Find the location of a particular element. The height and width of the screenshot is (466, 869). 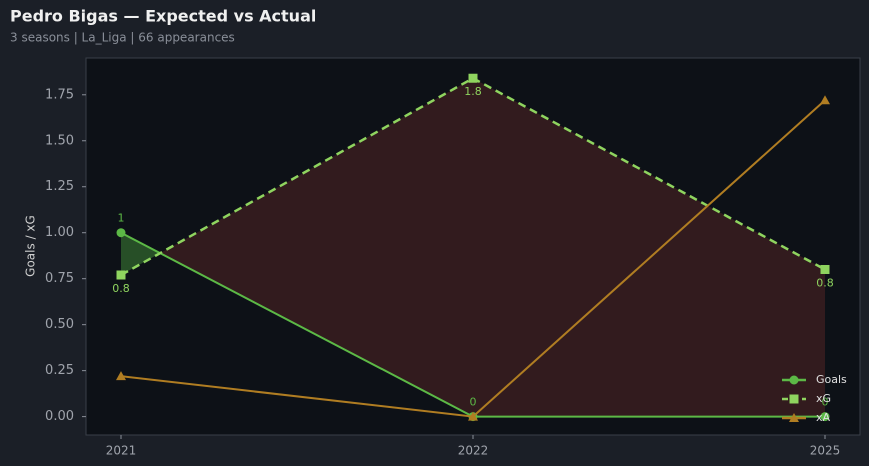

y-tick-label: 1.00 is located at coordinates (59, 232).